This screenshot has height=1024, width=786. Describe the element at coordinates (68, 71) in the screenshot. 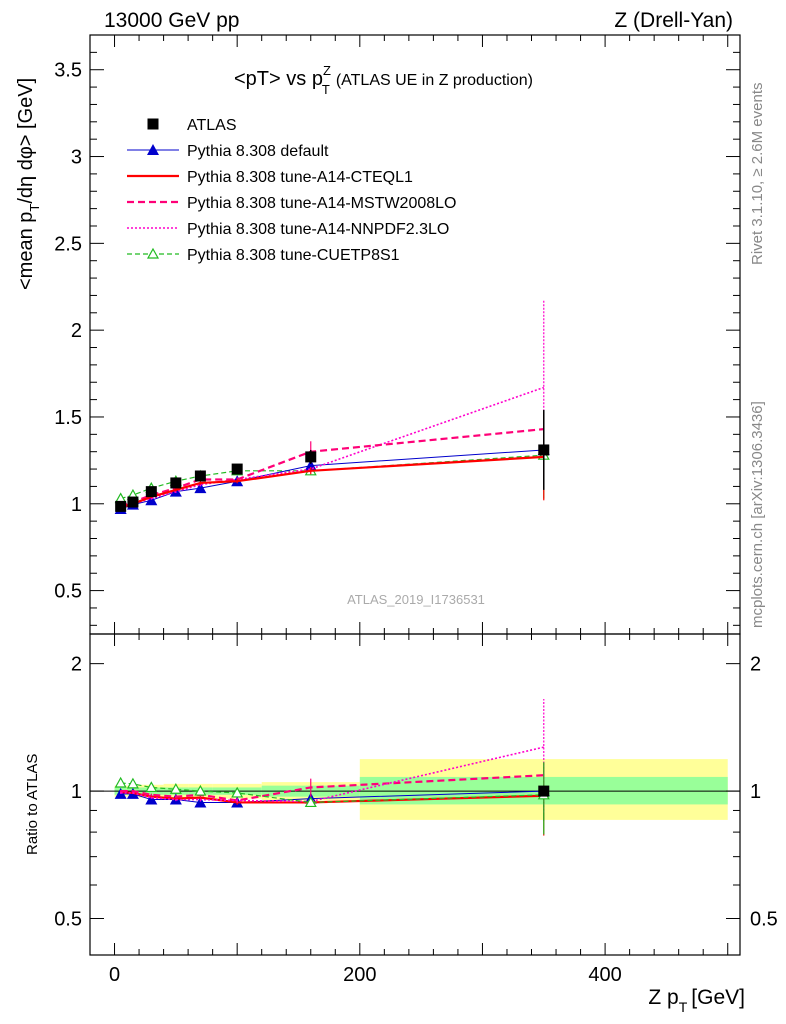

I see `y-tick-label: 3.5` at that location.